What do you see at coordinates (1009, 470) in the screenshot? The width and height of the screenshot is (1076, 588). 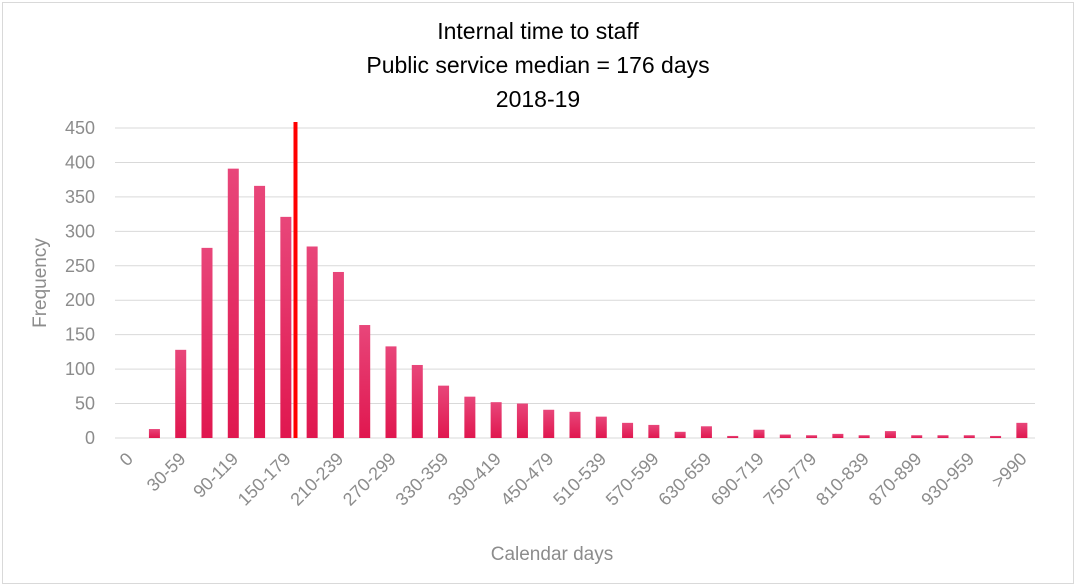 I see `x-tick-label: >990` at bounding box center [1009, 470].